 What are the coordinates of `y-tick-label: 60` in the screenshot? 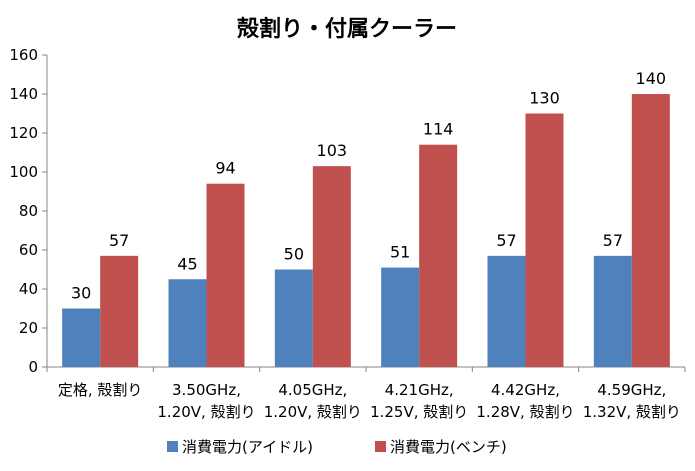 It's located at (28, 250).